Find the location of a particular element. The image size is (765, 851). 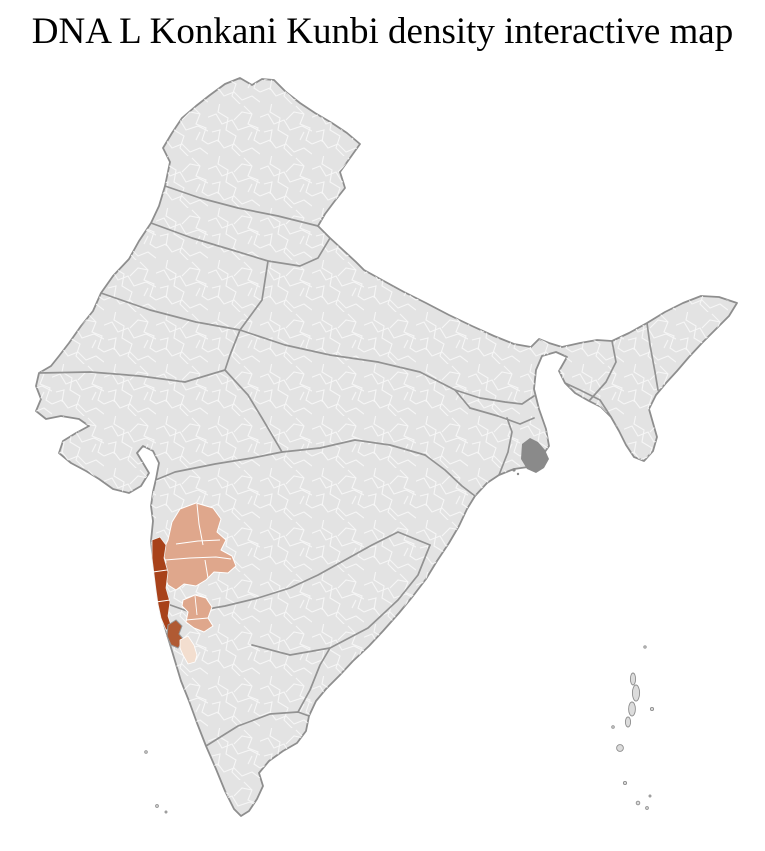

southern-district-lines is located at coordinates (197, 608).